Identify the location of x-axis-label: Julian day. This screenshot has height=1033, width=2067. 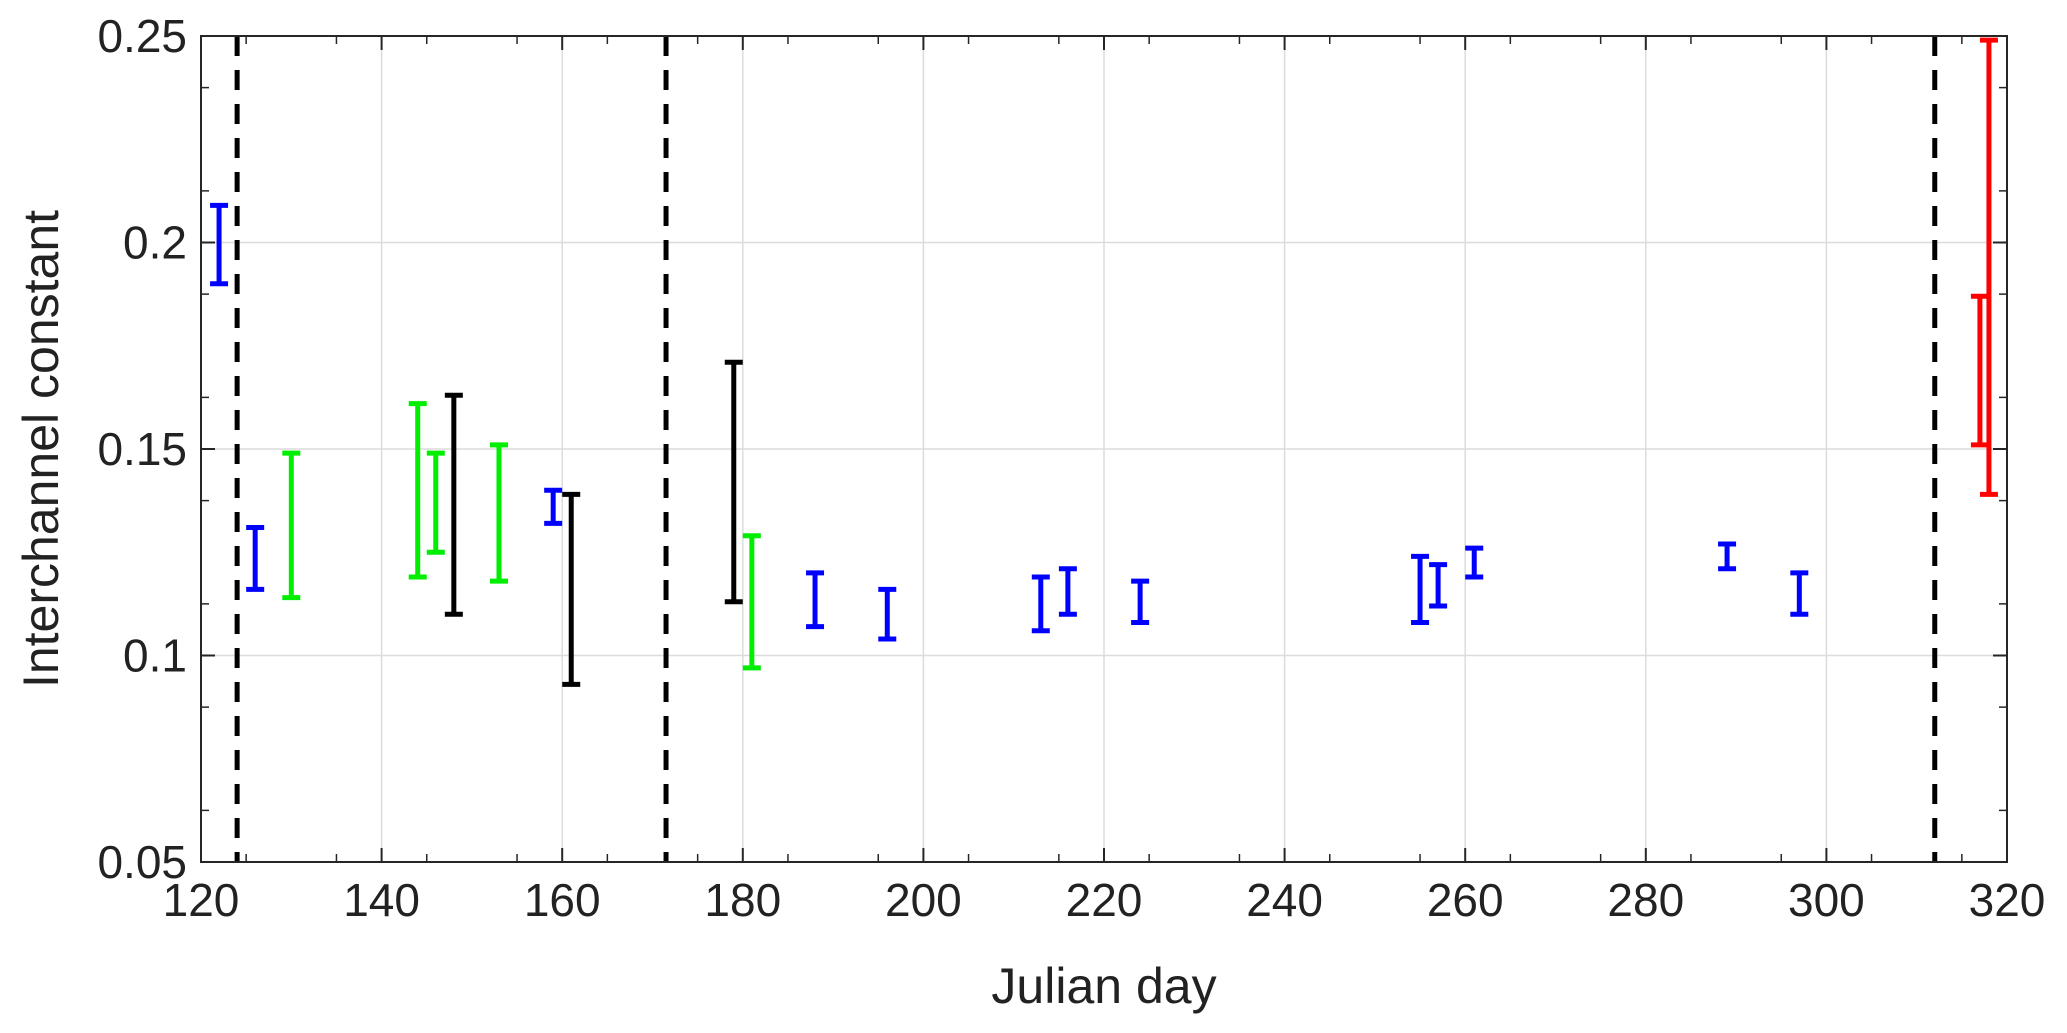
(1103, 986).